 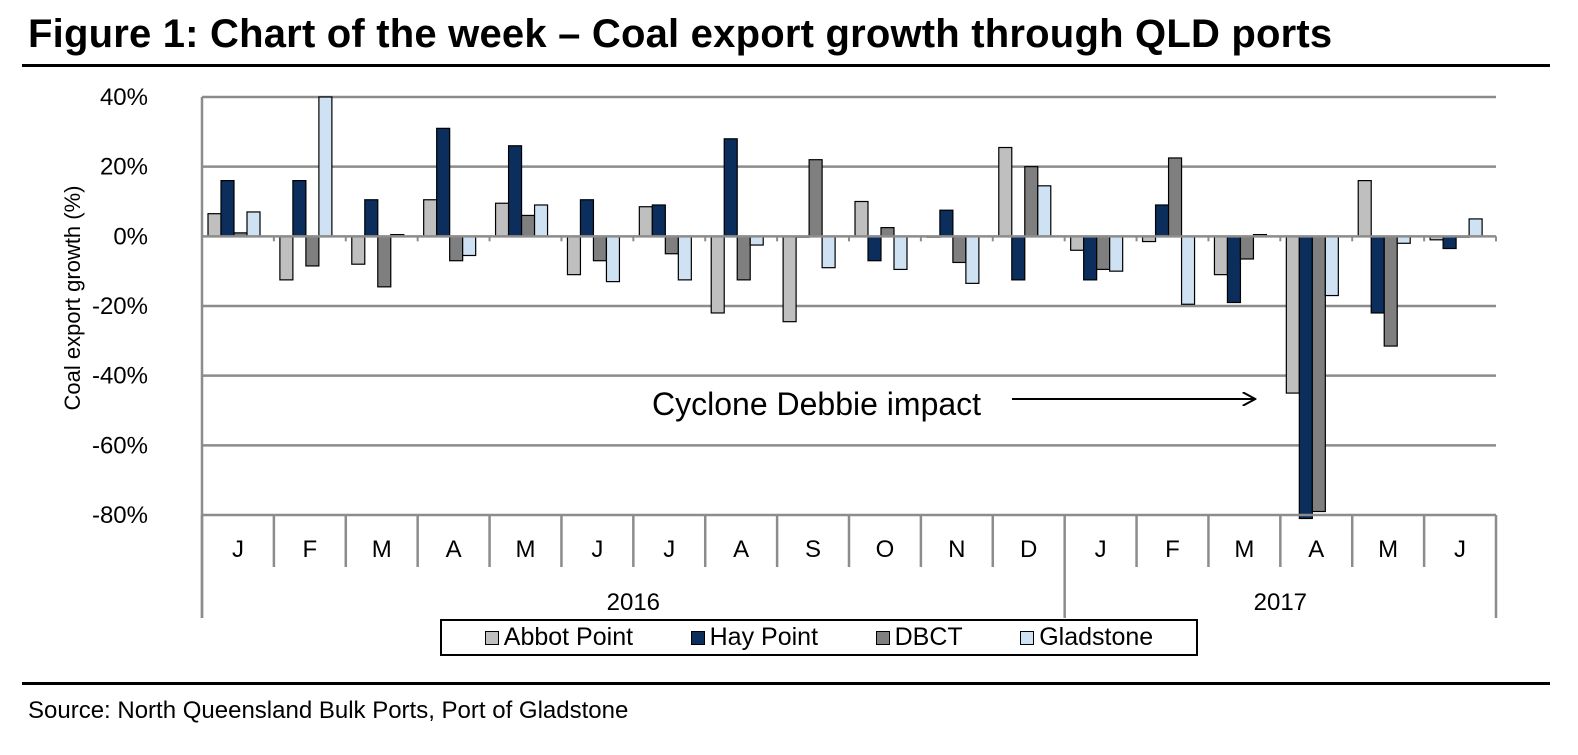 What do you see at coordinates (813, 549) in the screenshot?
I see `x-tick-label: S` at bounding box center [813, 549].